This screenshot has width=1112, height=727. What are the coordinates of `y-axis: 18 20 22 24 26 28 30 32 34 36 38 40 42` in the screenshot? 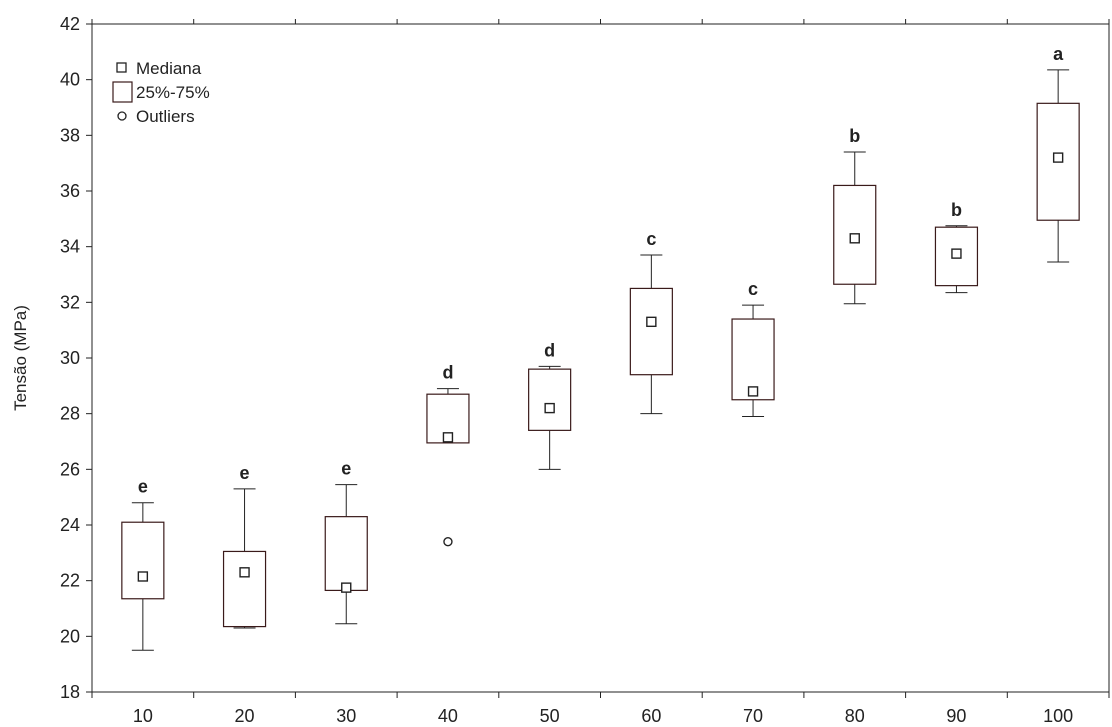 It's located at (76, 358).